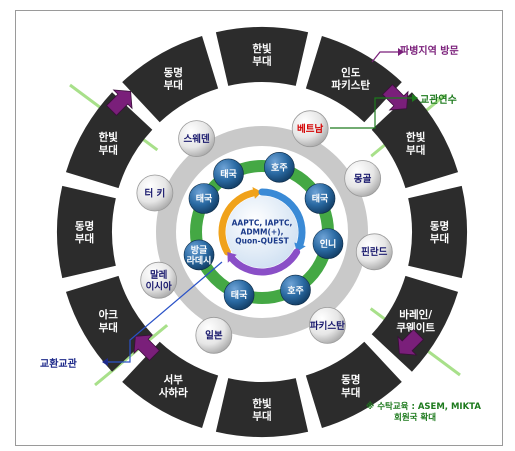 Image resolution: width=515 pixels, height=451 pixels. Describe the element at coordinates (159, 286) in the screenshot. I see `middle-country-label: 이시아` at that location.